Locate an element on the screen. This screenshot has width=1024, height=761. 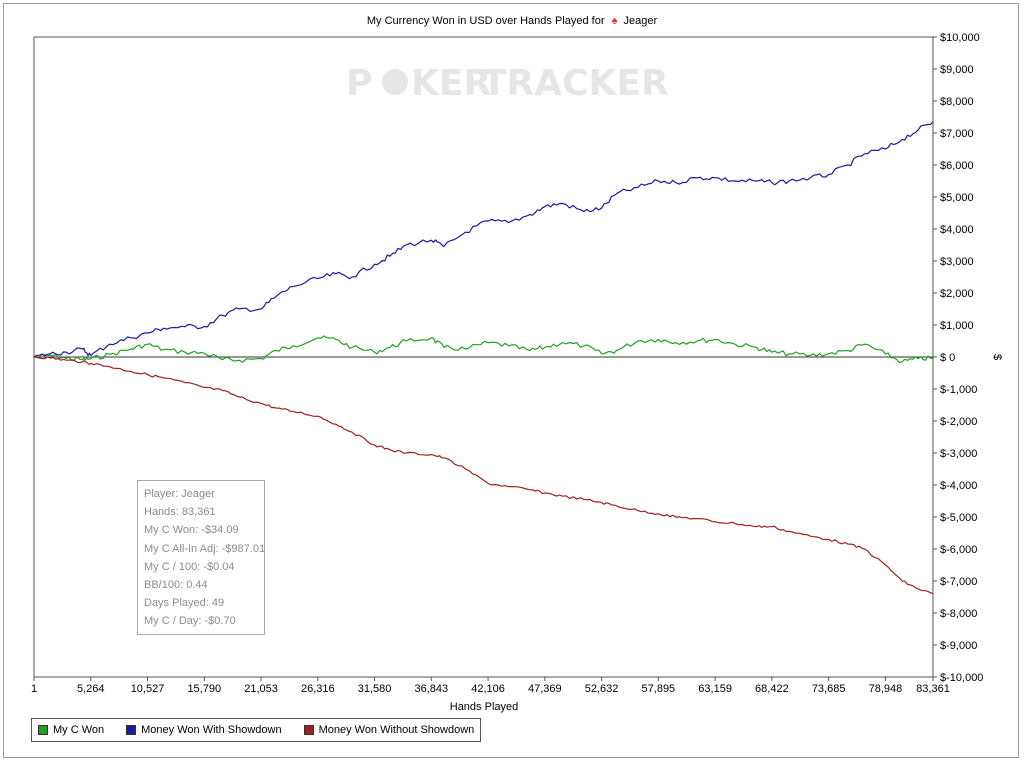
y-tick-label: $-5,000 is located at coordinates (958, 518).